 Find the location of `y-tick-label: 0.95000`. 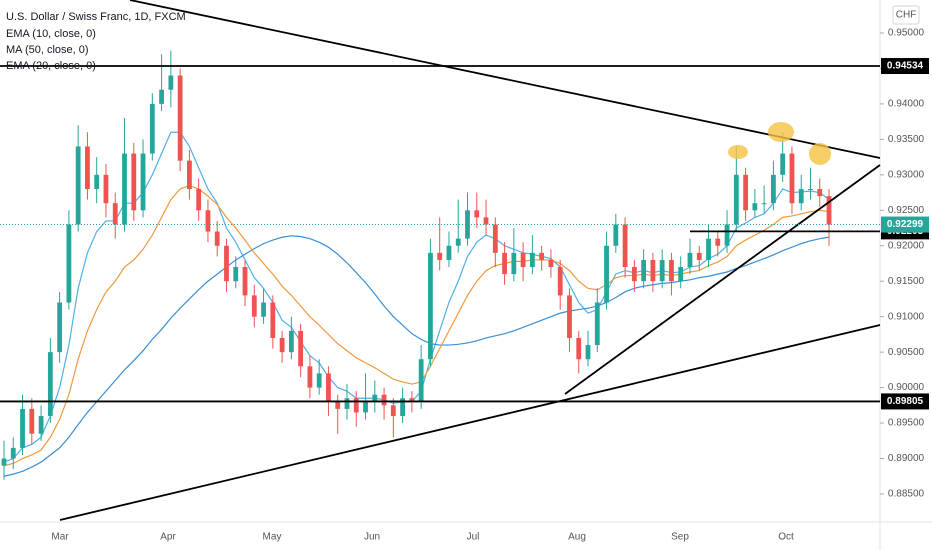

y-tick-label: 0.95000 is located at coordinates (906, 33).